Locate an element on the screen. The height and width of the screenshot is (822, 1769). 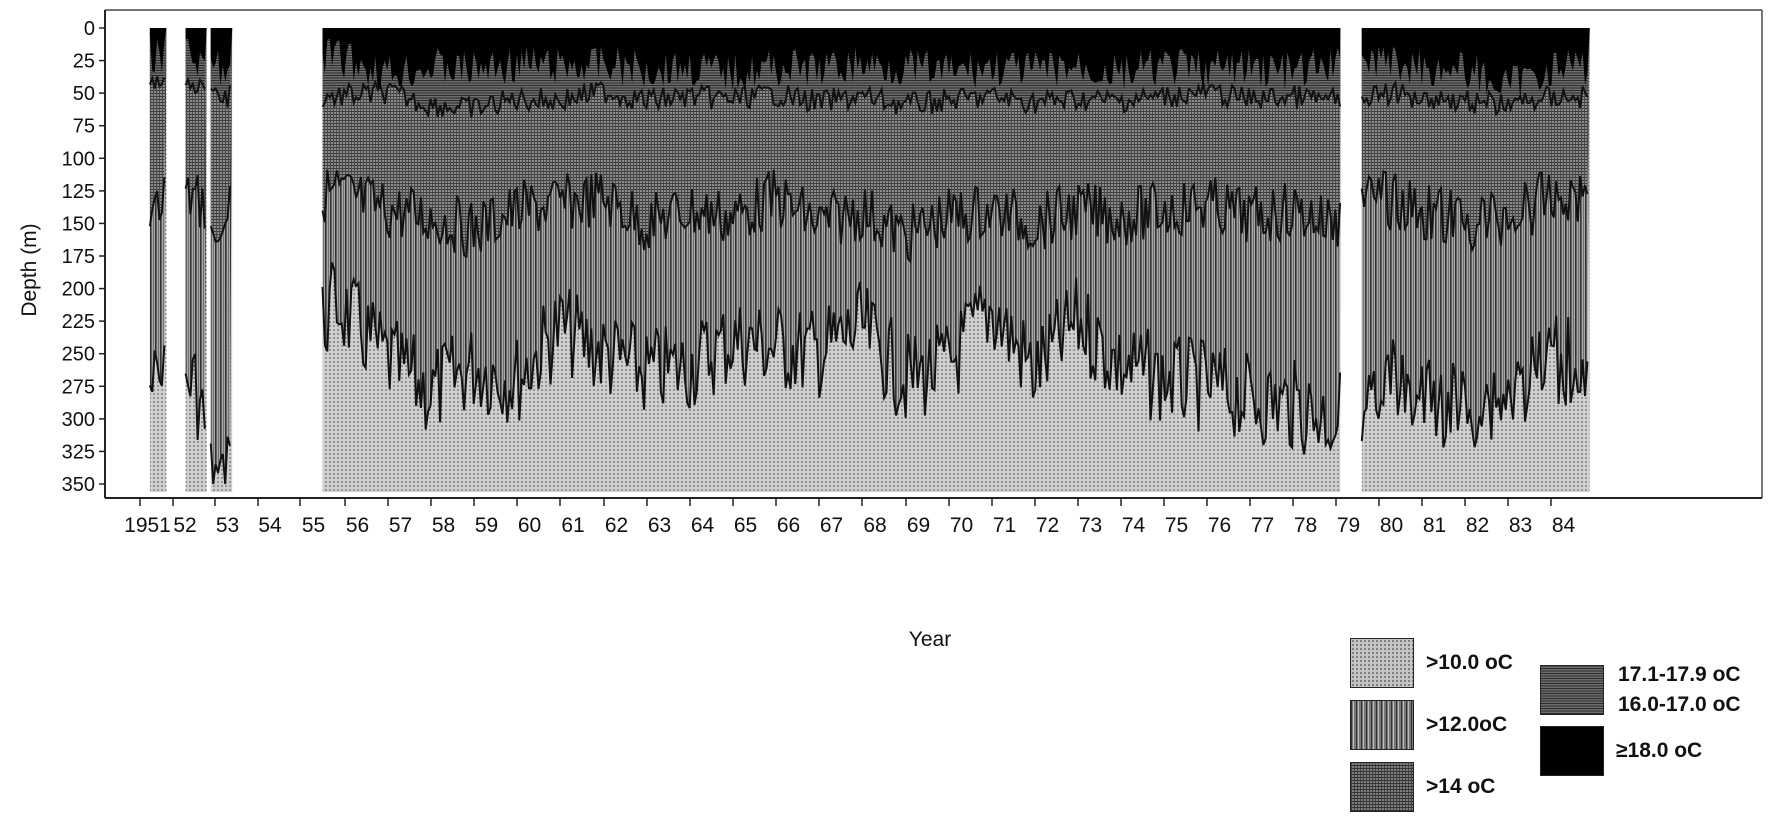
x-tick-label: 79 is located at coordinates (1348, 525).